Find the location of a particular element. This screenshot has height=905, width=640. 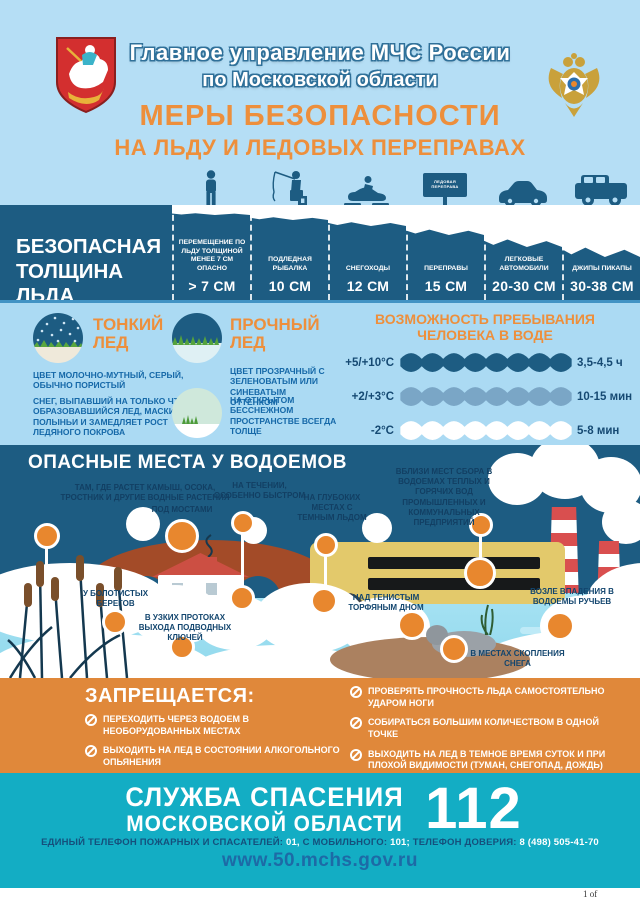

temperature-label: +5/+10°С is located at coordinates (369, 363).